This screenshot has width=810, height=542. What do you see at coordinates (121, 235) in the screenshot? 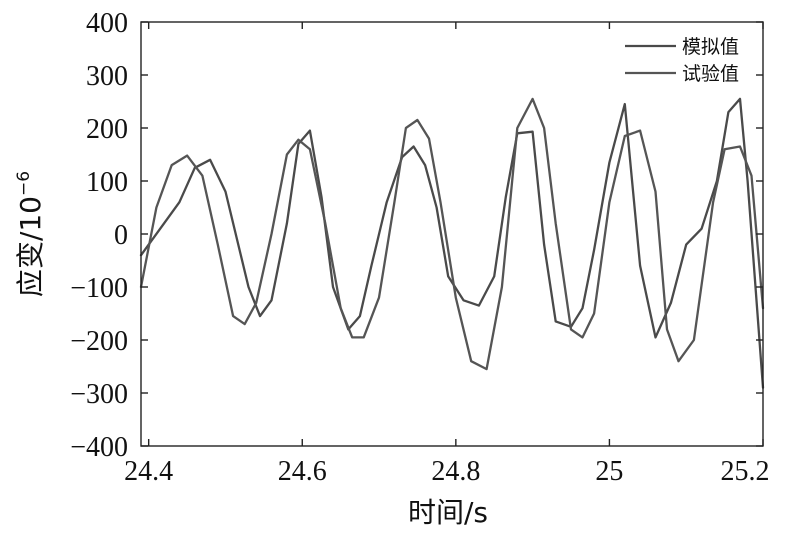
I see `y-tick-label: 0` at bounding box center [121, 235].